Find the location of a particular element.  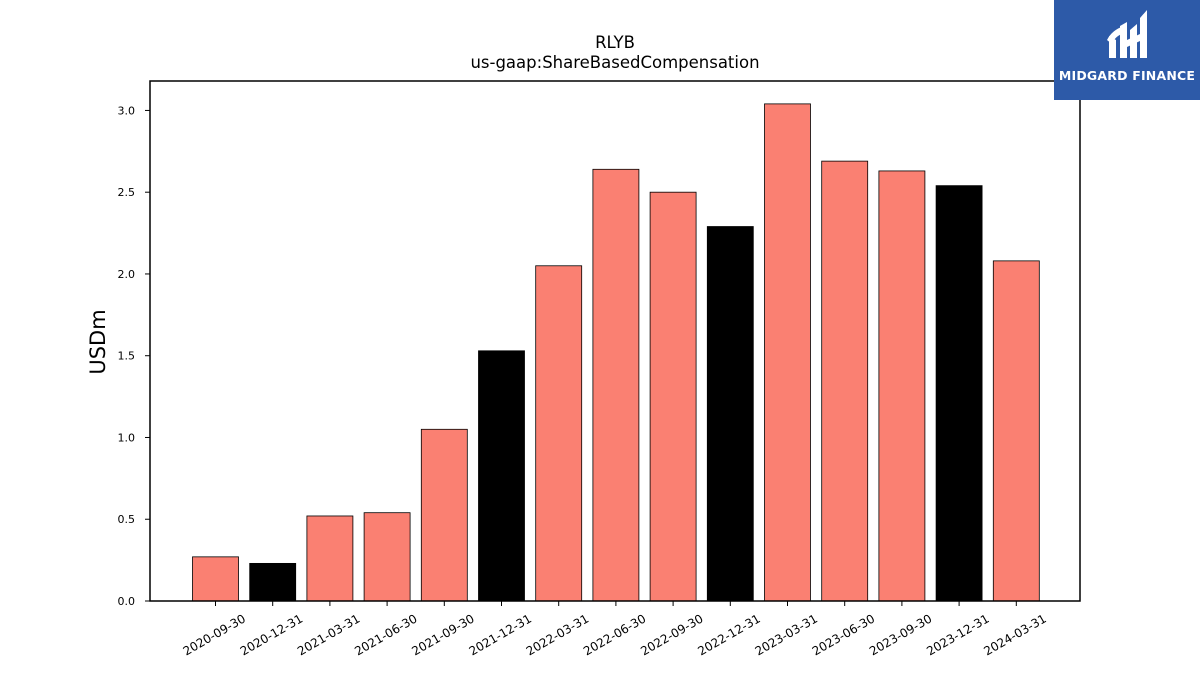

y-axis-label: USDm is located at coordinates (98, 341).